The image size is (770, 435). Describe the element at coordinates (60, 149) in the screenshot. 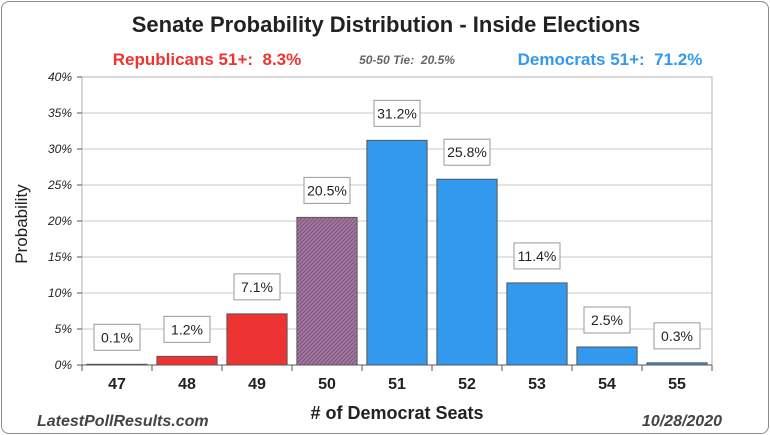

I see `y-tick-label: 30%` at that location.